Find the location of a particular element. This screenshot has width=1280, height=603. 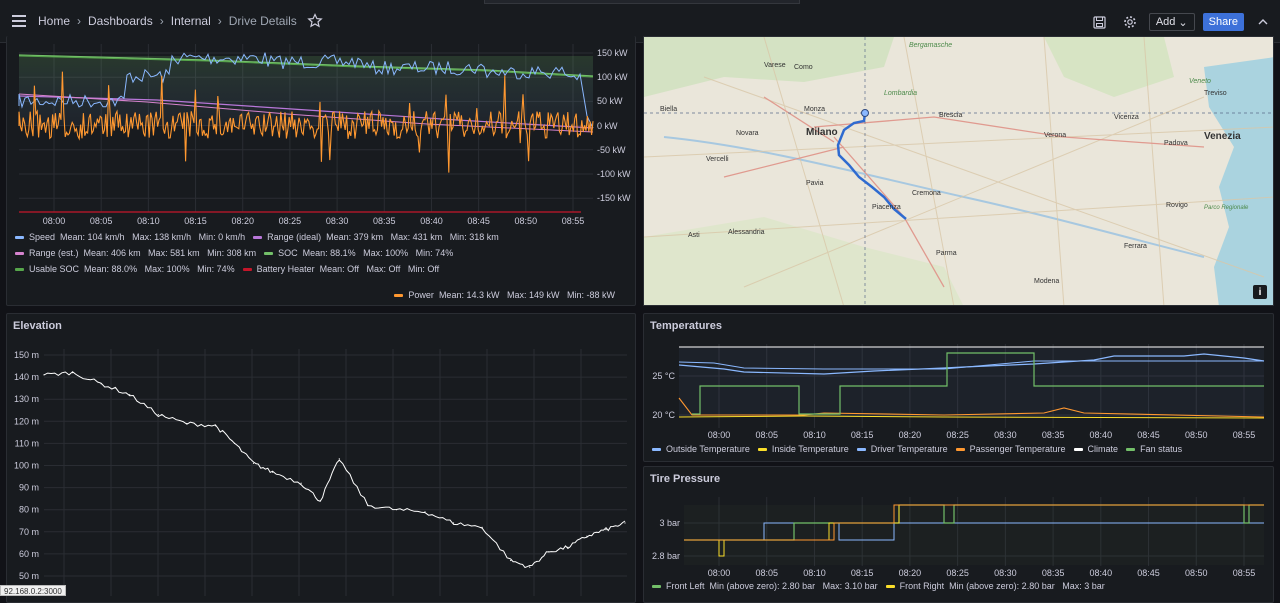

route-marker is located at coordinates (865, 113).